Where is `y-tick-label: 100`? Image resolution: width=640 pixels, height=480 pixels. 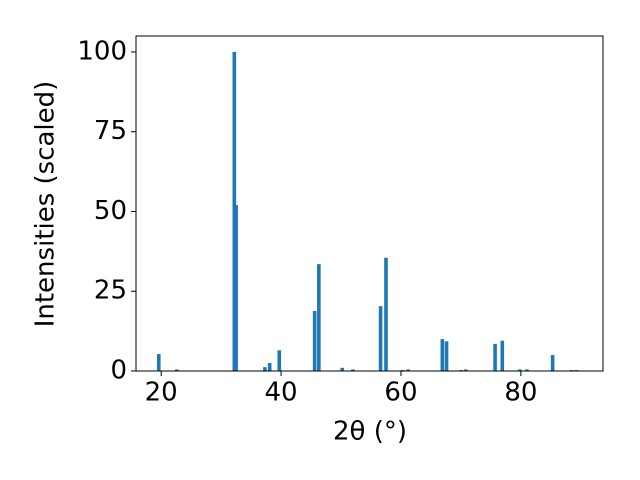 y-tick-label: 100 is located at coordinates (102, 51).